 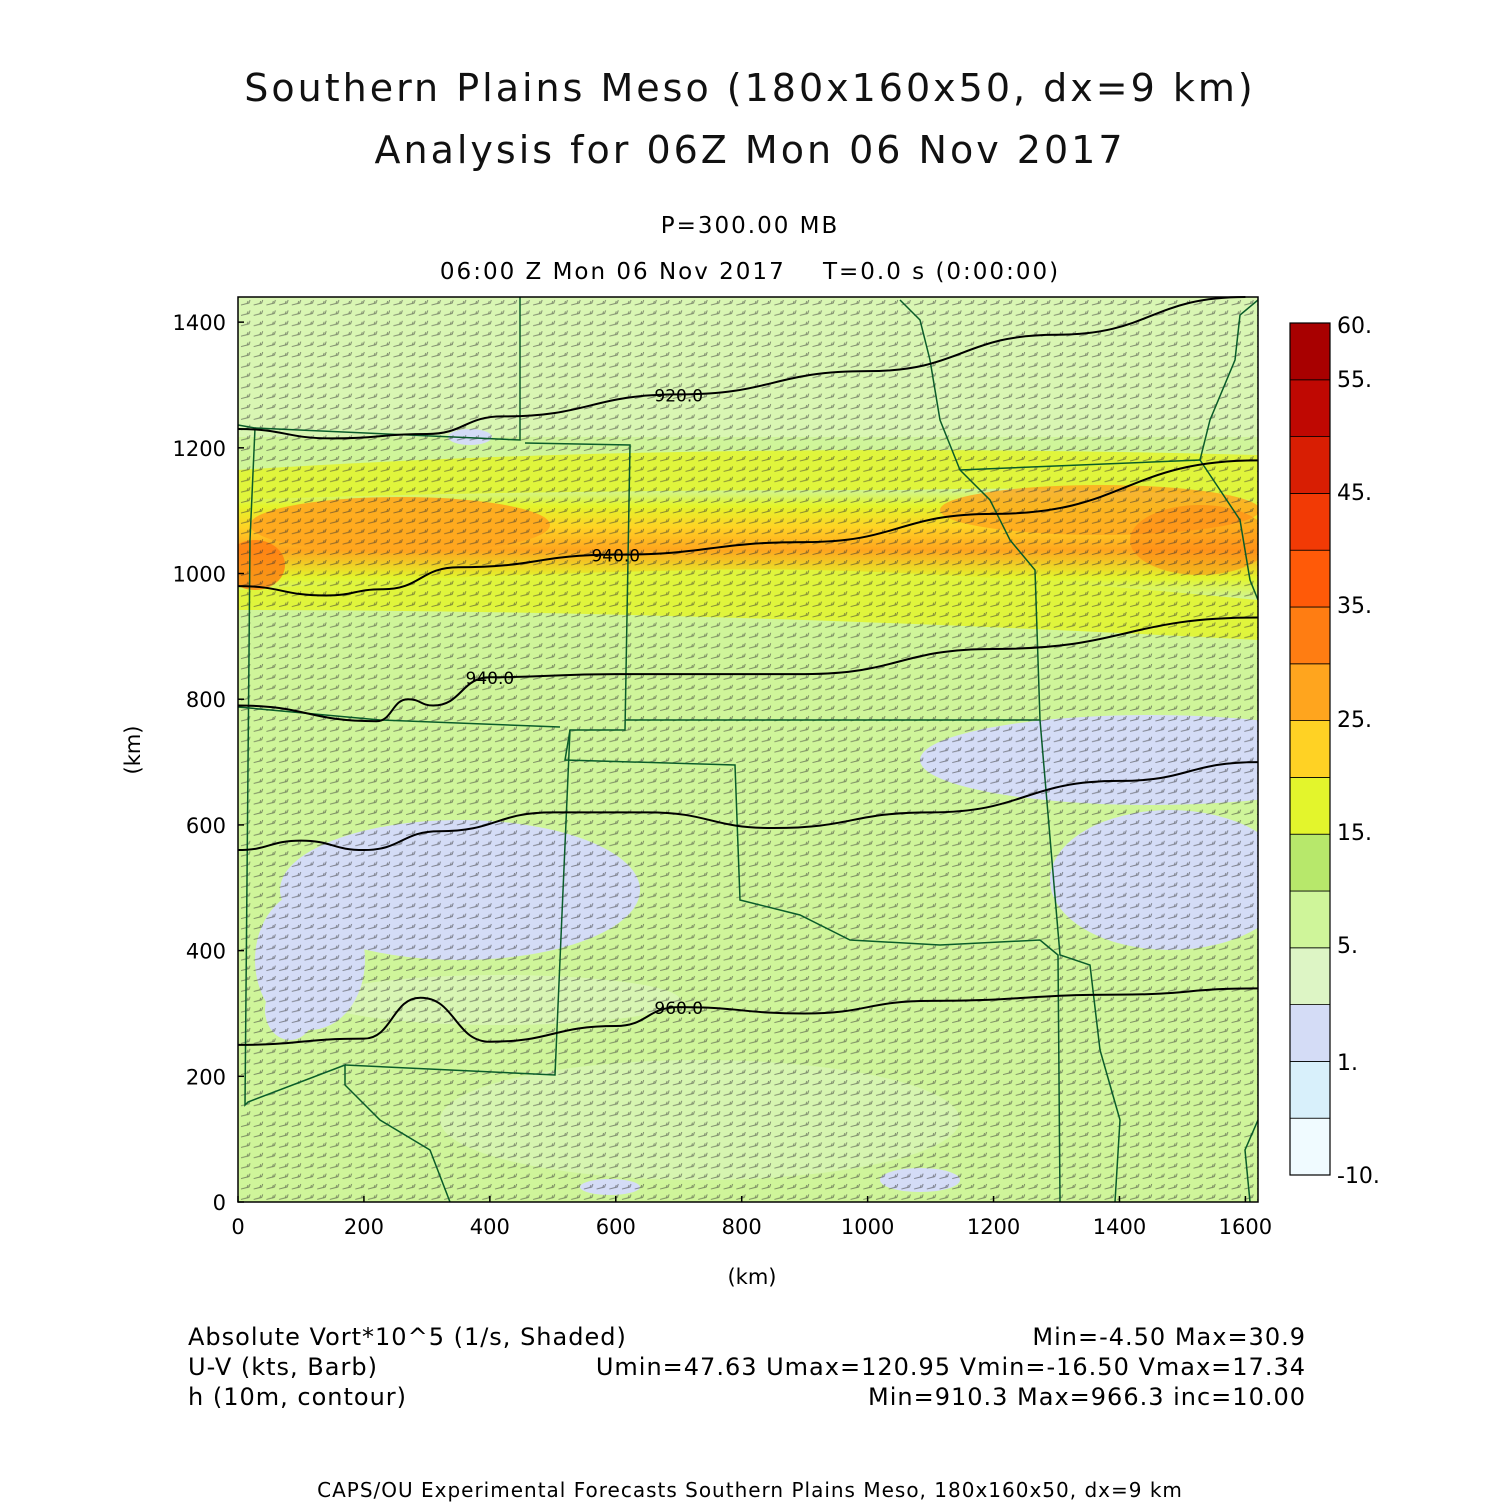 What do you see at coordinates (199, 449) in the screenshot?
I see `y-tick-label: 1200` at bounding box center [199, 449].